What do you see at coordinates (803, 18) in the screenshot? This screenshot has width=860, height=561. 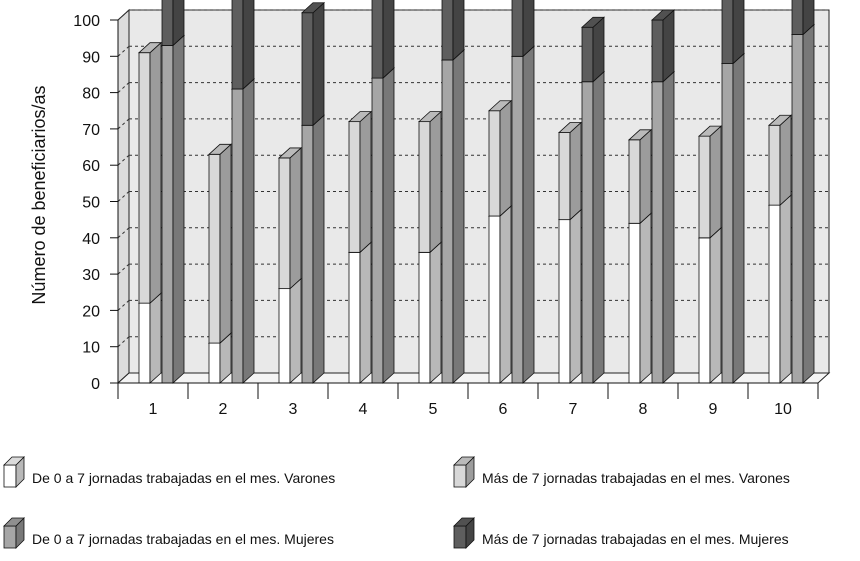 I see `bar-mujeres-s3-c10` at bounding box center [803, 18].